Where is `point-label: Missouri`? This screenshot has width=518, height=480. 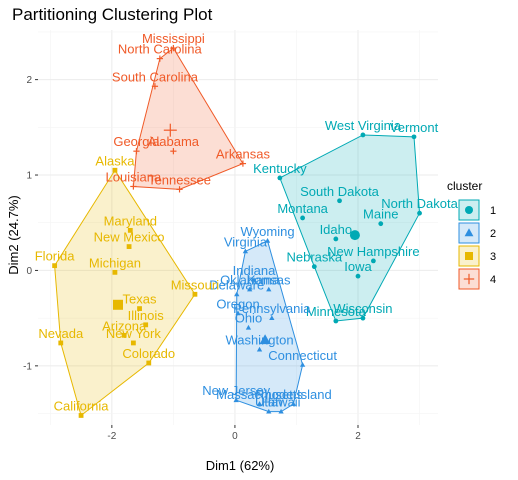
point-label: Missouri is located at coordinates (195, 284).